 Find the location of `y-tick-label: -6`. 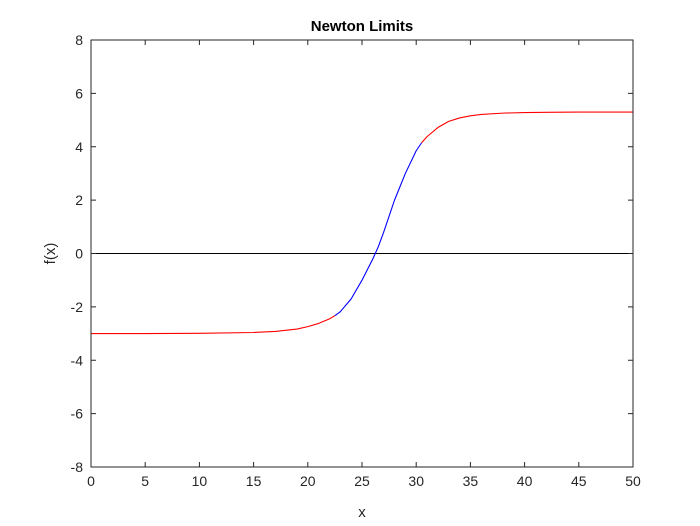

y-tick-label: -6 is located at coordinates (77, 414).